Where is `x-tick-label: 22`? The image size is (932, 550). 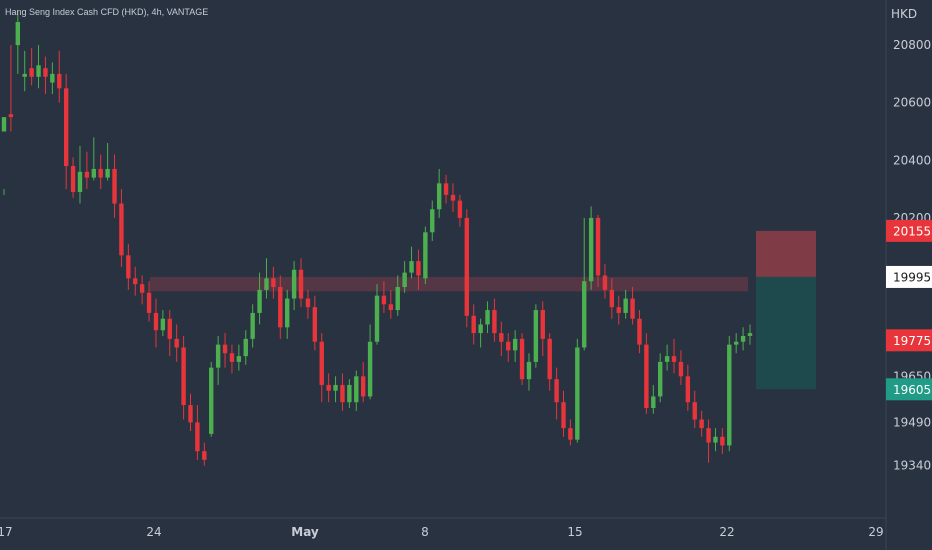 x-tick-label: 22 is located at coordinates (726, 532).